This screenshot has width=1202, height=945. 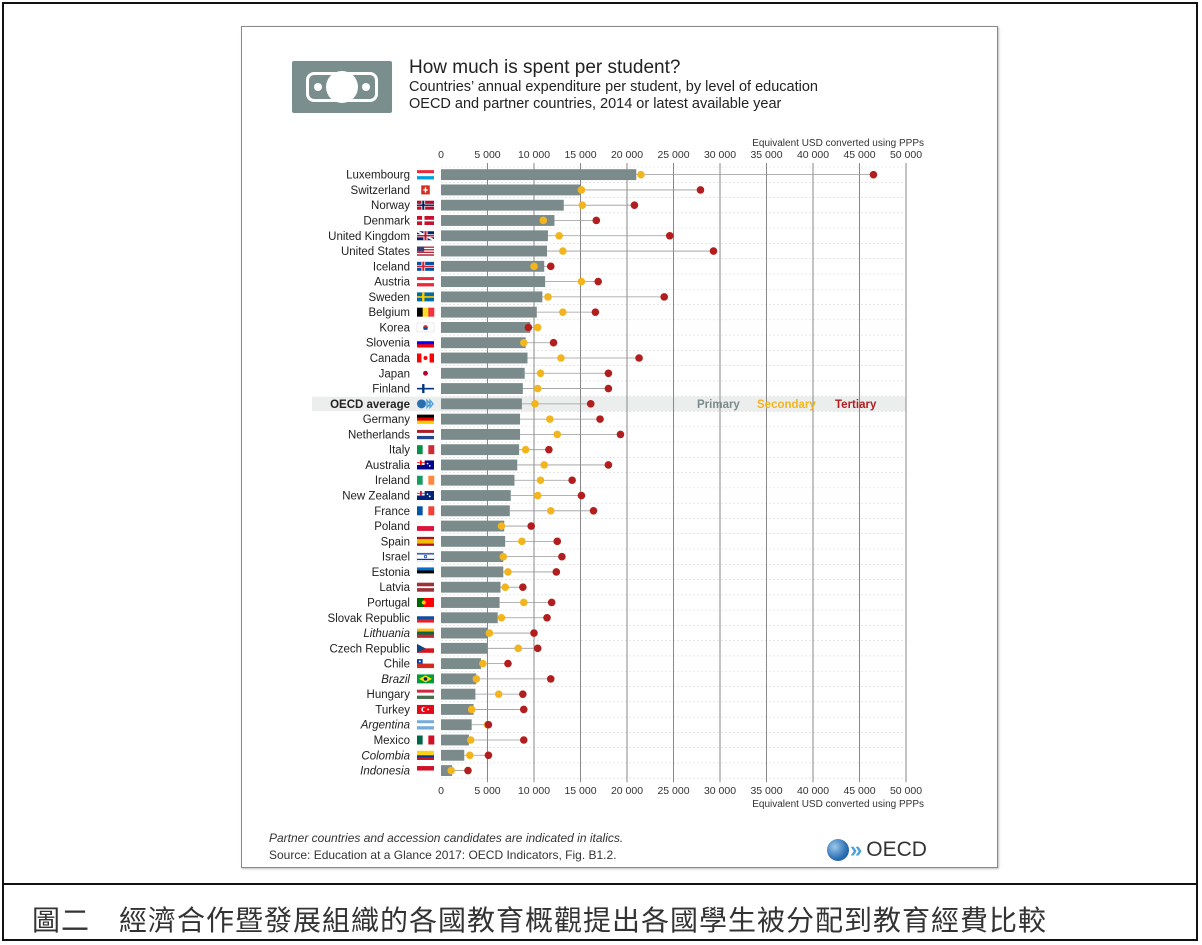 I want to click on chevron-icon: », so click(x=856, y=849).